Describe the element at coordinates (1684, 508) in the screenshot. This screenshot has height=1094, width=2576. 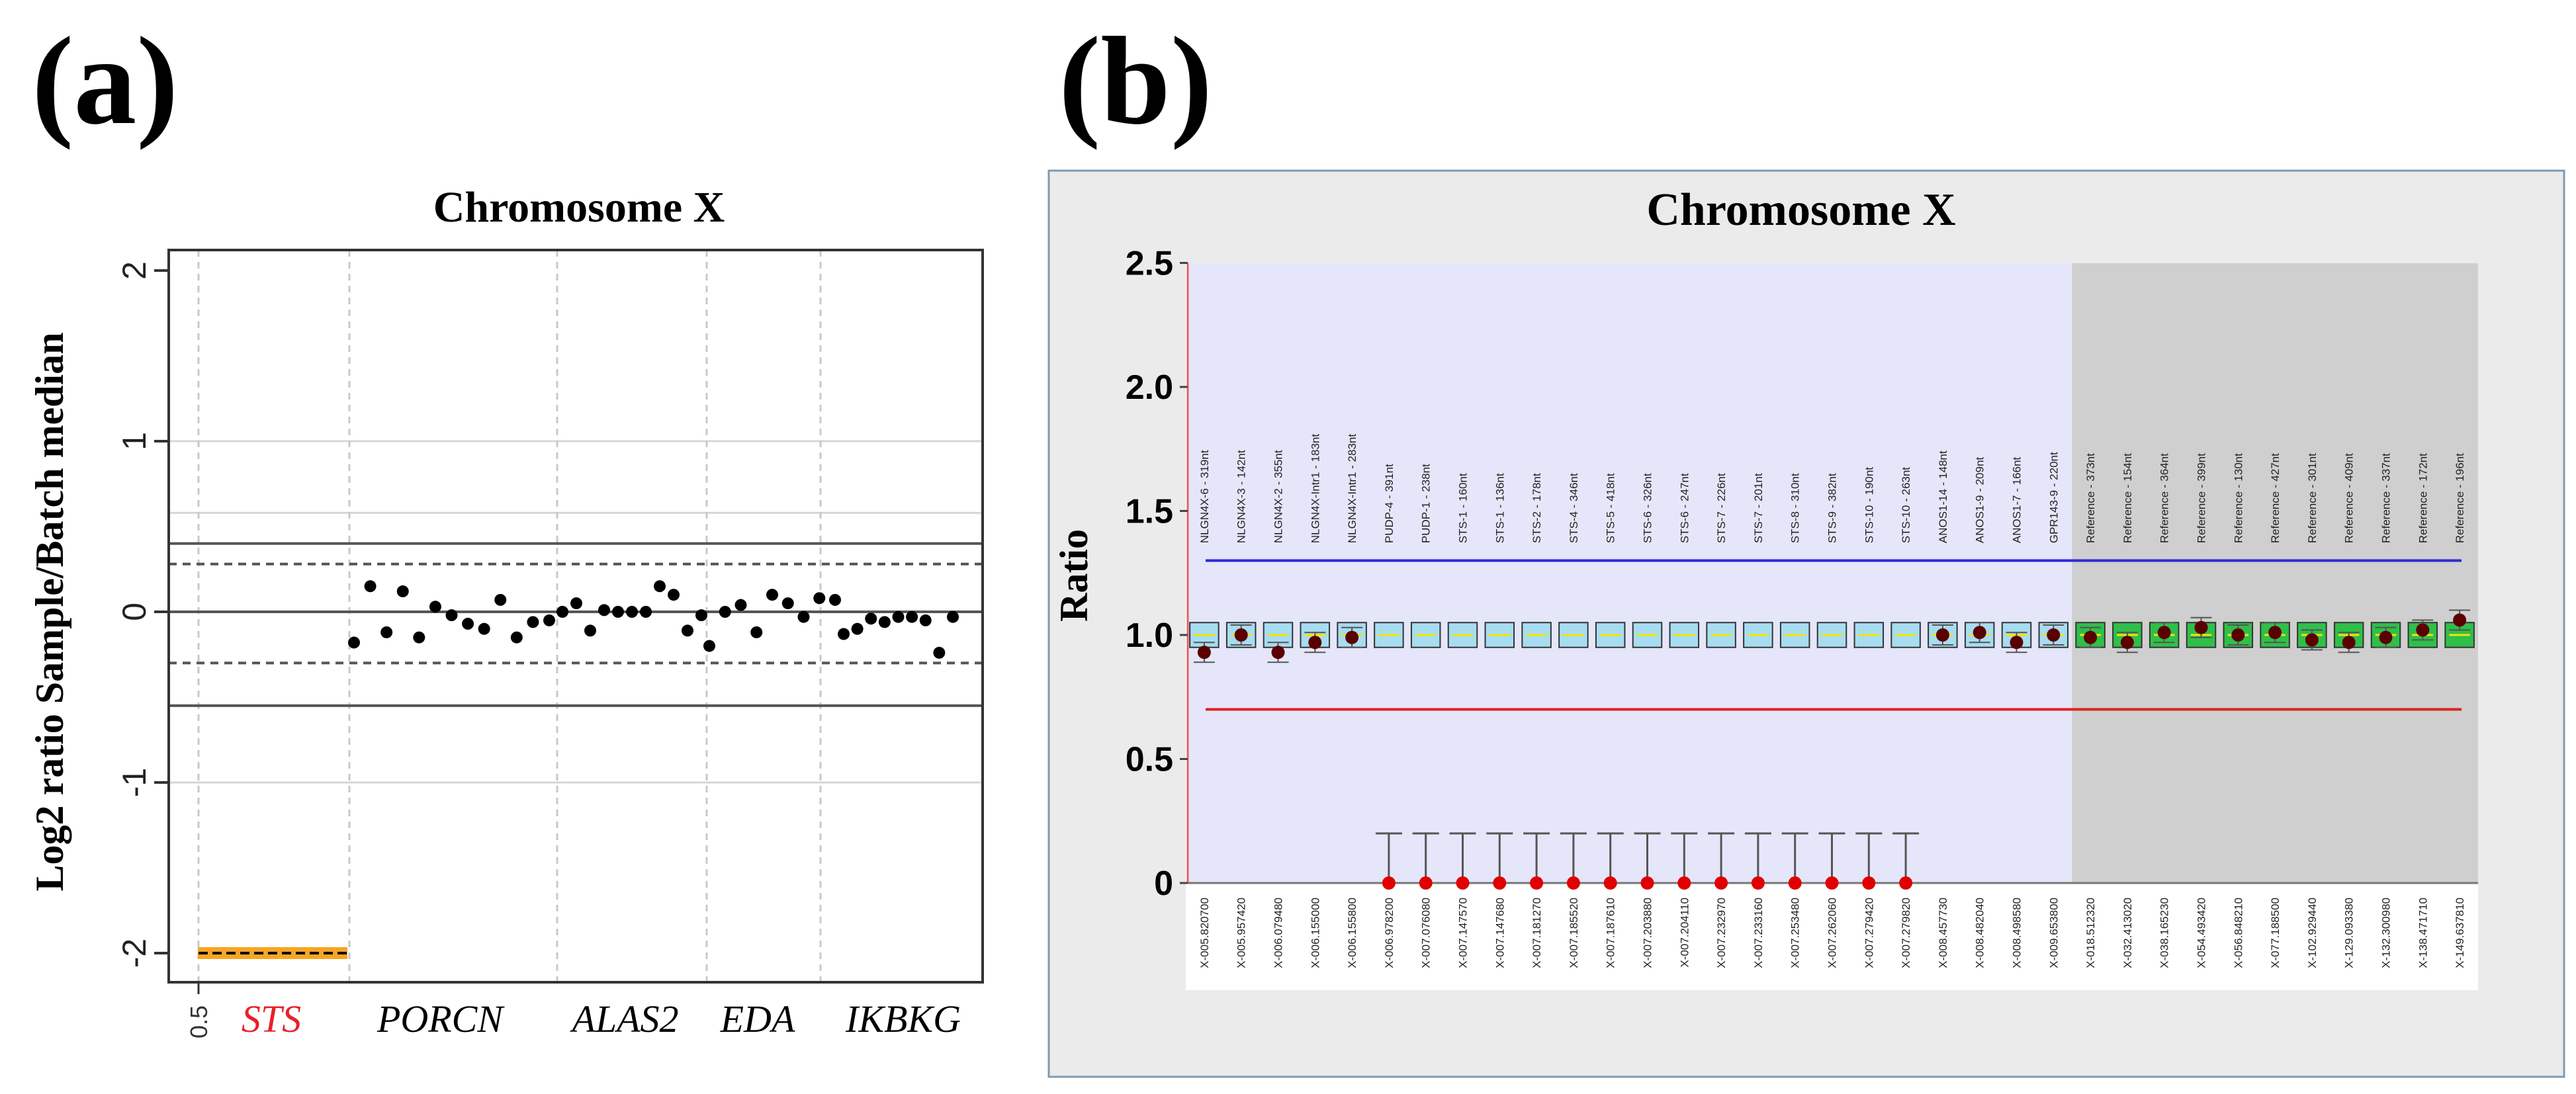
I see `panel-b-probe-label: STS-6 - 247nt` at that location.